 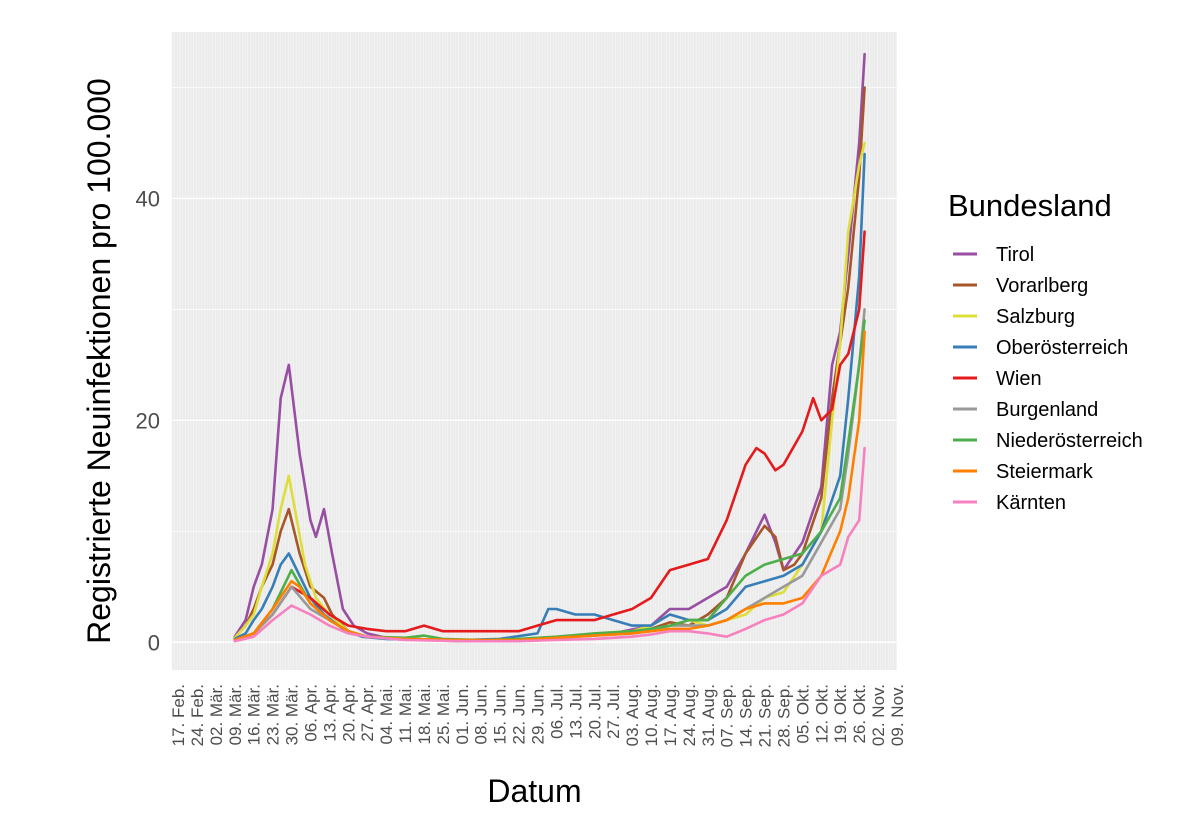 I want to click on legend-label: Salzburg, so click(x=1035, y=317).